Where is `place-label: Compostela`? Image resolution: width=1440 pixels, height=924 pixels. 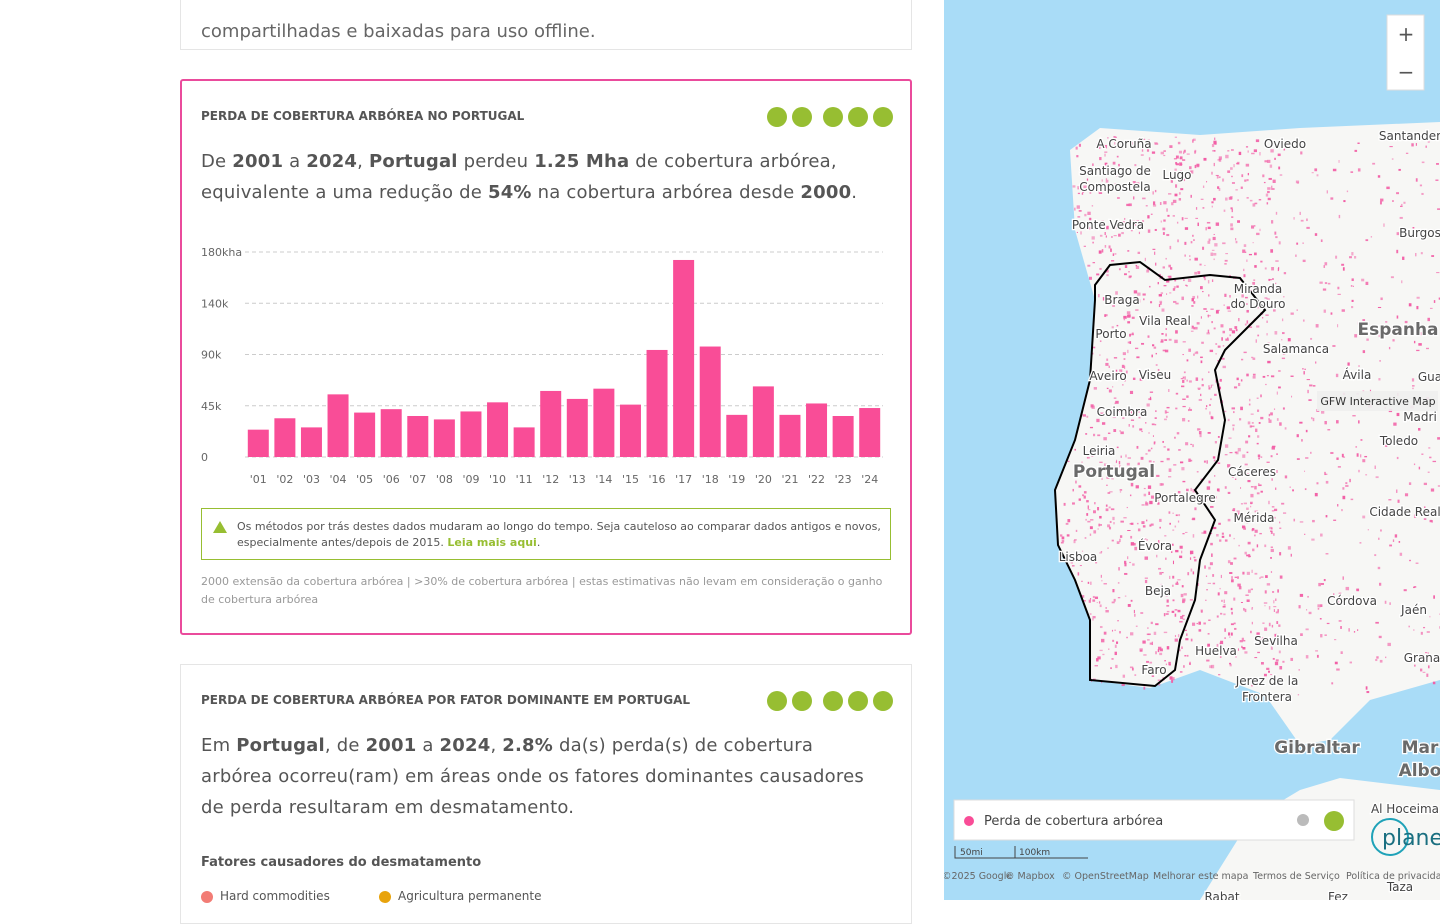
place-label: Compostela is located at coordinates (1114, 187).